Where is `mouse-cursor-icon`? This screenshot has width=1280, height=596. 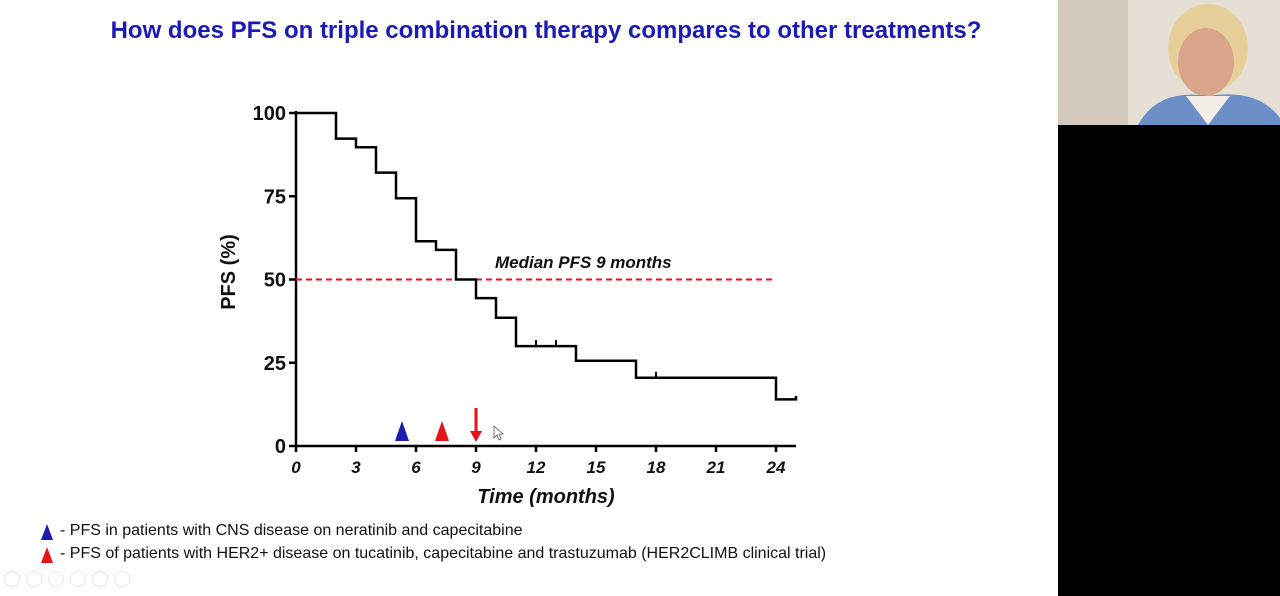
mouse-cursor-icon is located at coordinates (499, 433).